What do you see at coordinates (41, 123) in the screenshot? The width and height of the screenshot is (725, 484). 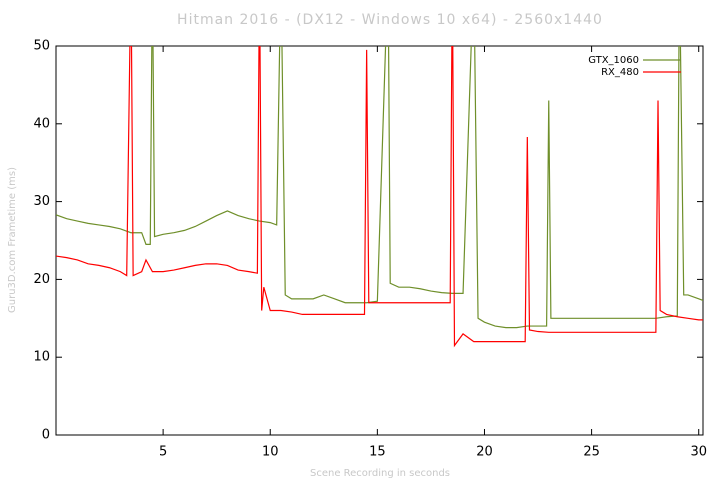 I see `y-tick-label: 40` at bounding box center [41, 123].